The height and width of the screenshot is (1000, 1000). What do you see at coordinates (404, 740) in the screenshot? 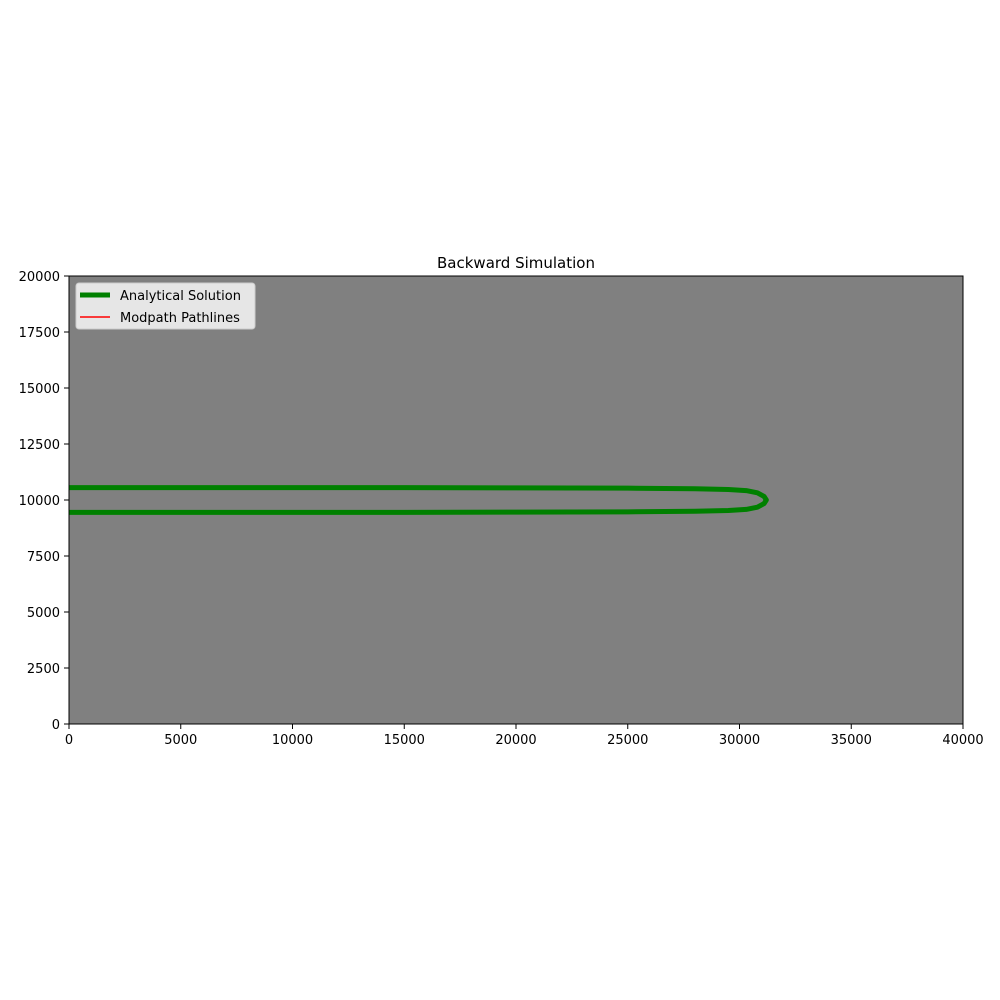
I see `x-tick-label: 15000` at bounding box center [404, 740].